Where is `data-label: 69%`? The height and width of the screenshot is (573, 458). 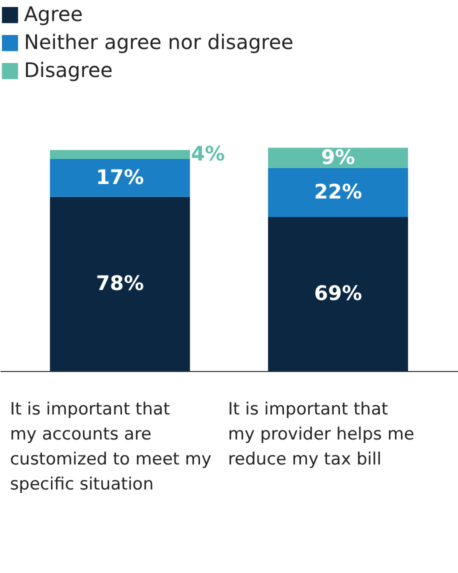 data-label: 69% is located at coordinates (338, 292).